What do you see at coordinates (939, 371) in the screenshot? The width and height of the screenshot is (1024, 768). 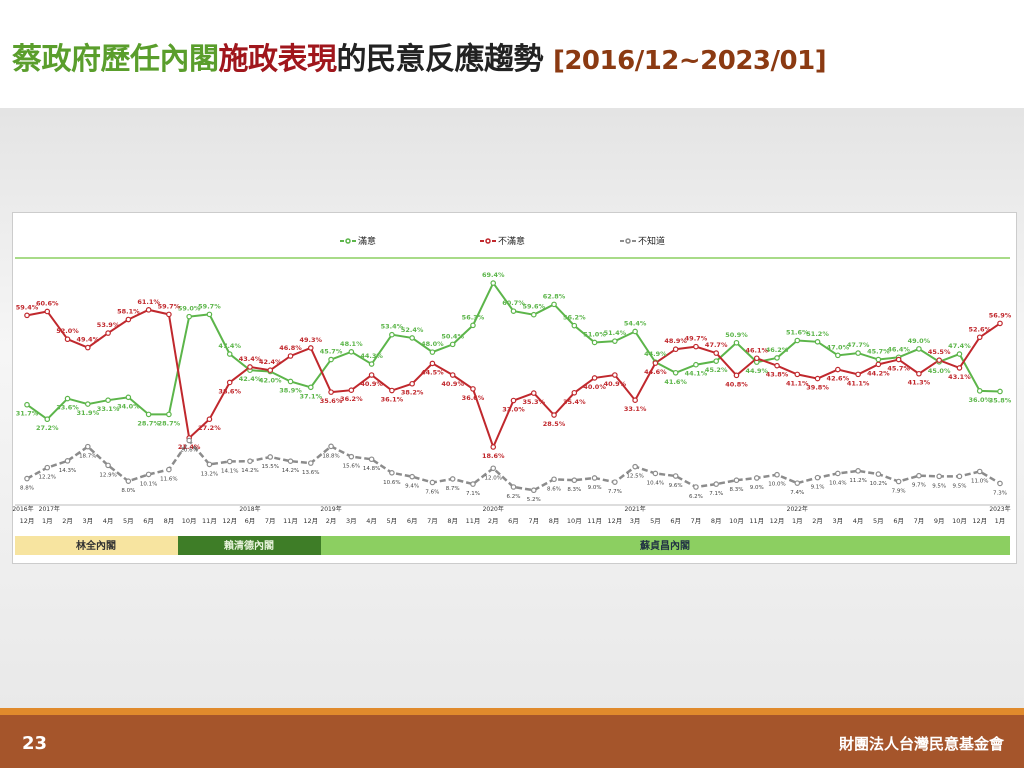 I see `data-label: 45.0%` at bounding box center [939, 371].